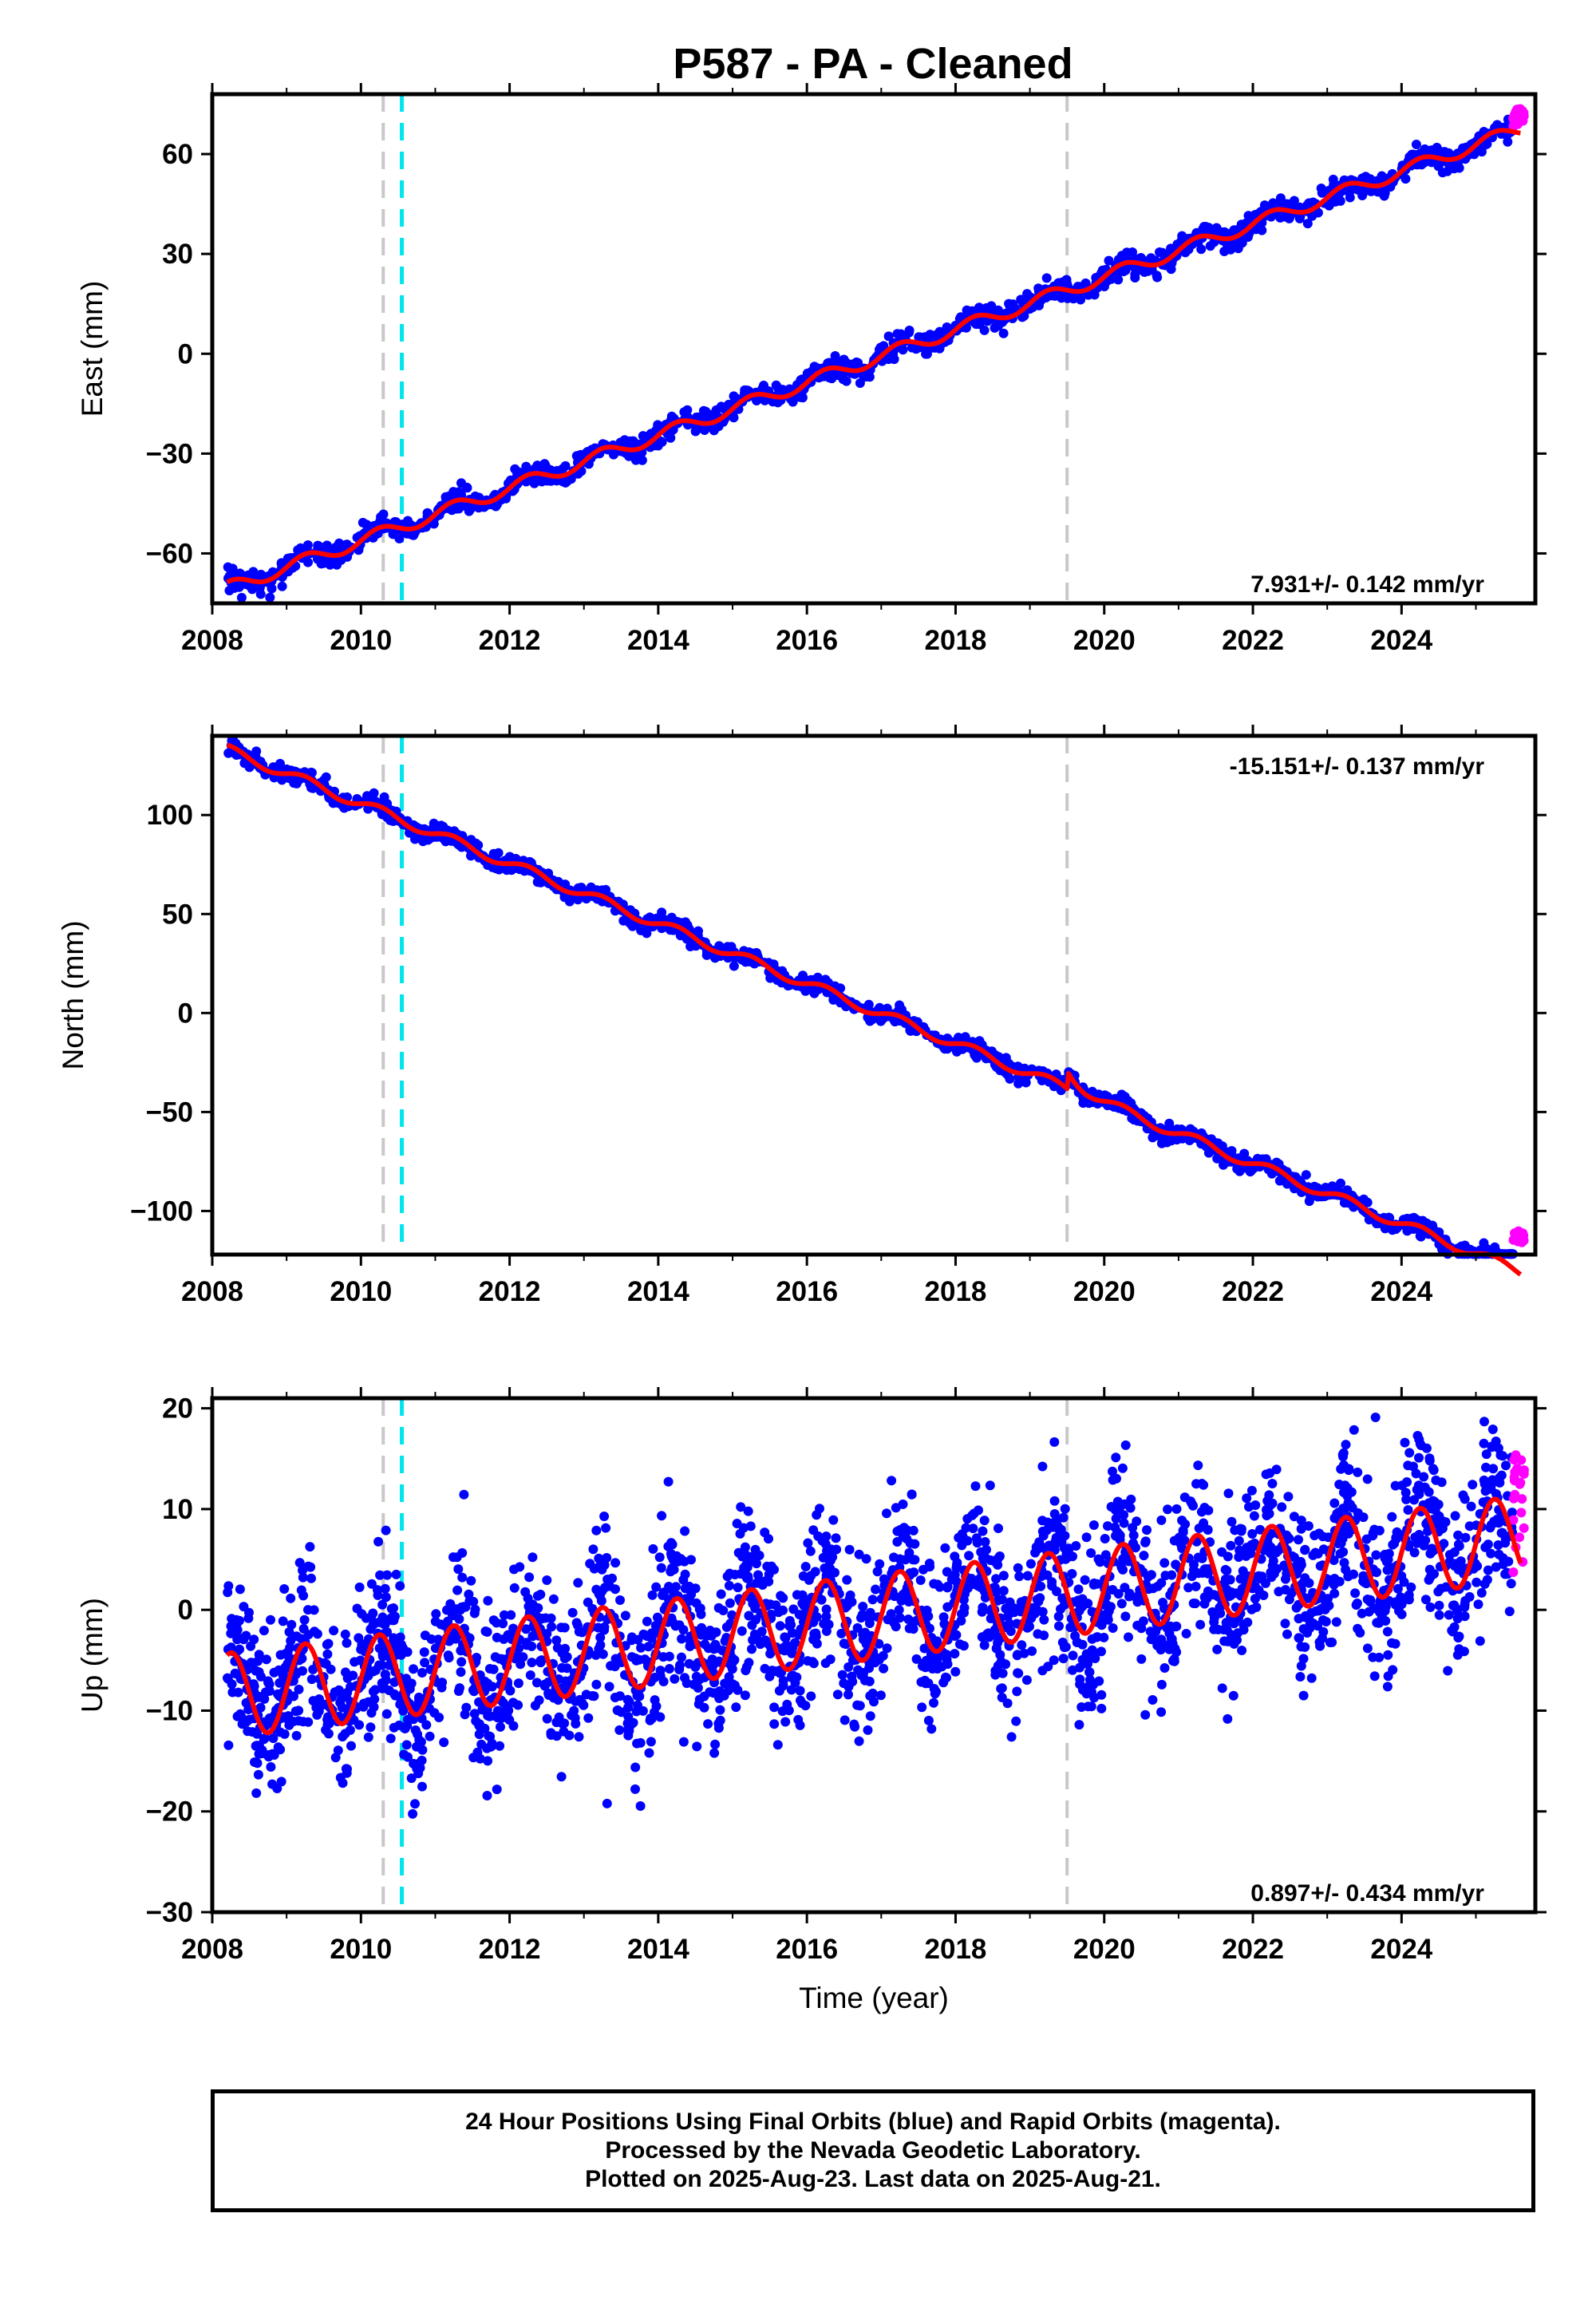  I want to click on east-ytick-label: 60, so click(177, 154).